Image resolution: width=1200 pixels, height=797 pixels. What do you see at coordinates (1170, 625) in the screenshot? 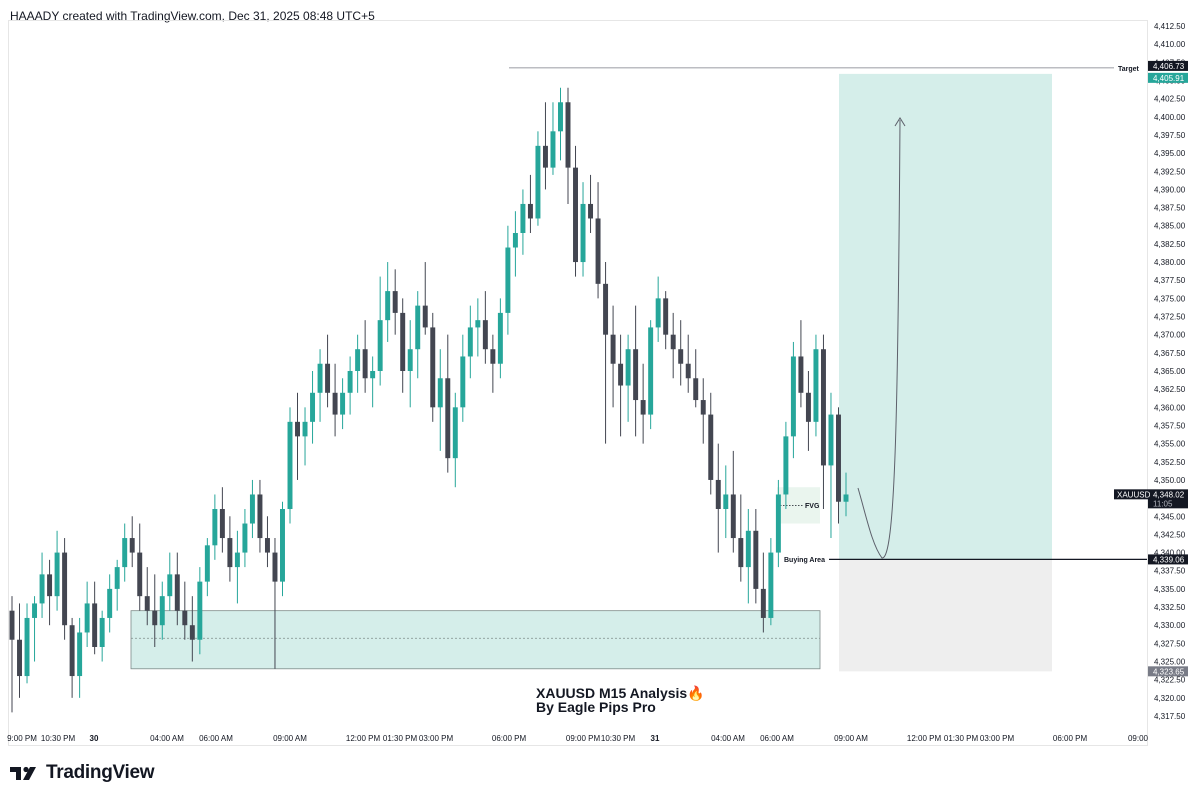
I see `y-tick-label: 4,330.00` at bounding box center [1170, 625].